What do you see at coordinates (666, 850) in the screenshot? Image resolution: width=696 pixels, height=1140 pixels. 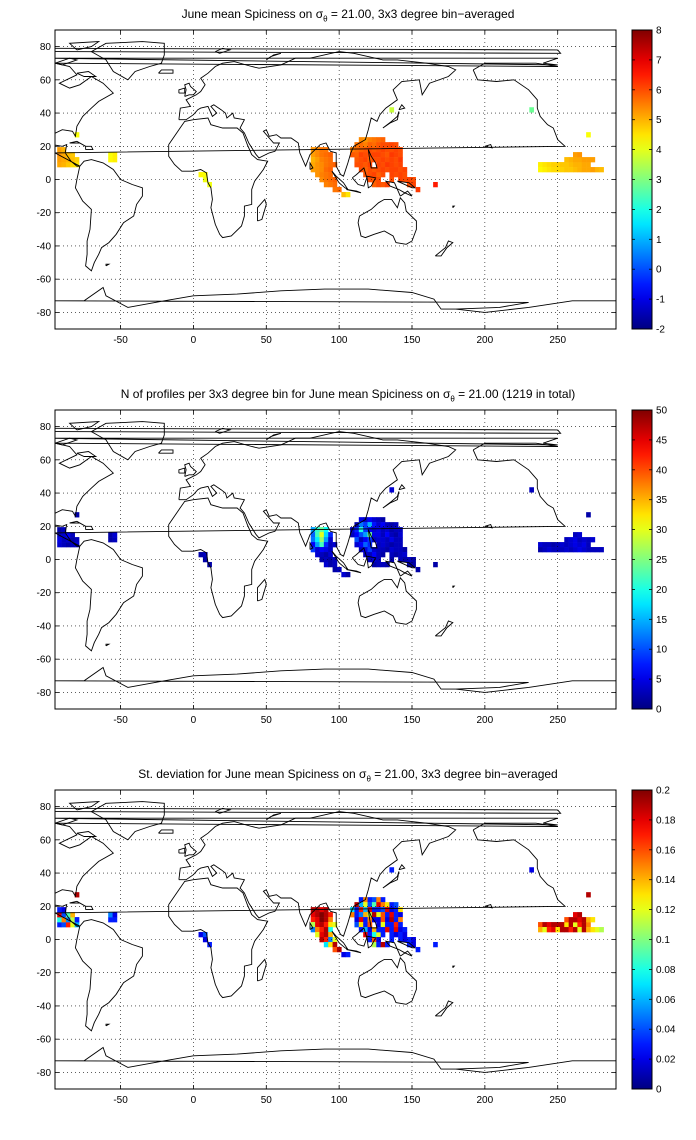 I see `colorbar-tick-label: 0.16` at bounding box center [666, 850].